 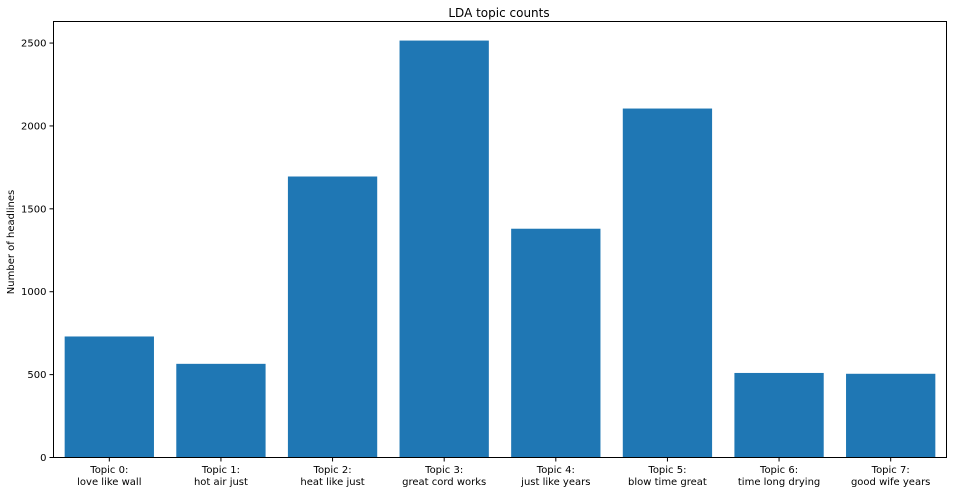 What do you see at coordinates (220, 470) in the screenshot?
I see `x-tick-label-1-line-0: Topic 1:` at bounding box center [220, 470].